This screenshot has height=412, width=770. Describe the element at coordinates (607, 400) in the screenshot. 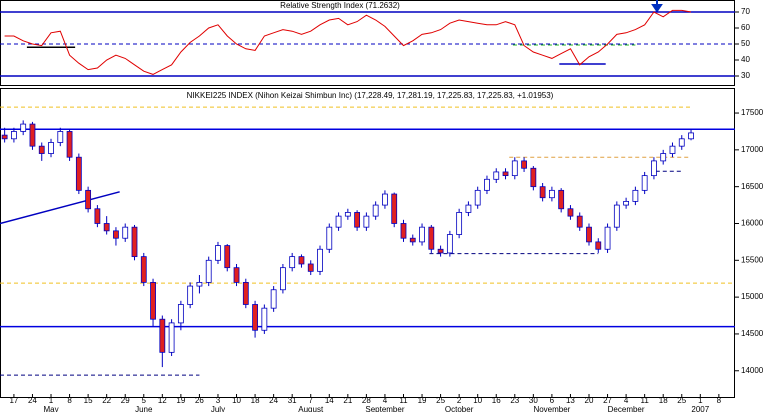

I see `x-tick-label: 27` at that location.